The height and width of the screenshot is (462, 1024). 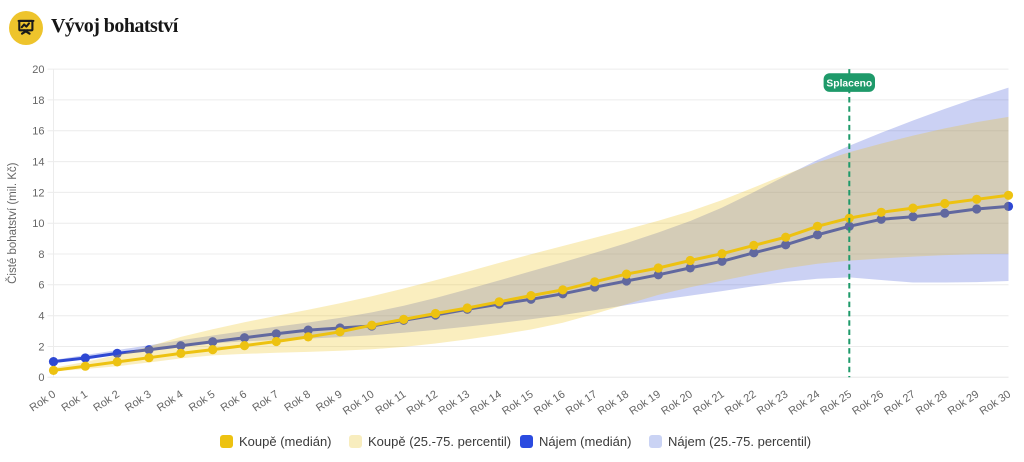 What do you see at coordinates (486, 402) in the screenshot?
I see `svg-text: Rok 14` at bounding box center [486, 402].